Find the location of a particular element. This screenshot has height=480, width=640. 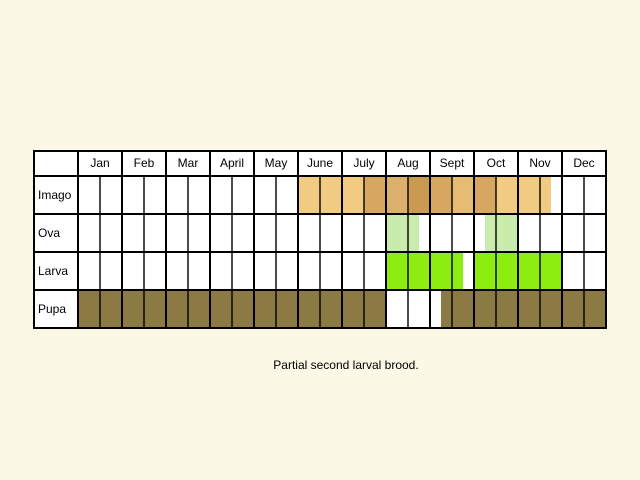

month-label: Oct is located at coordinates (496, 163).